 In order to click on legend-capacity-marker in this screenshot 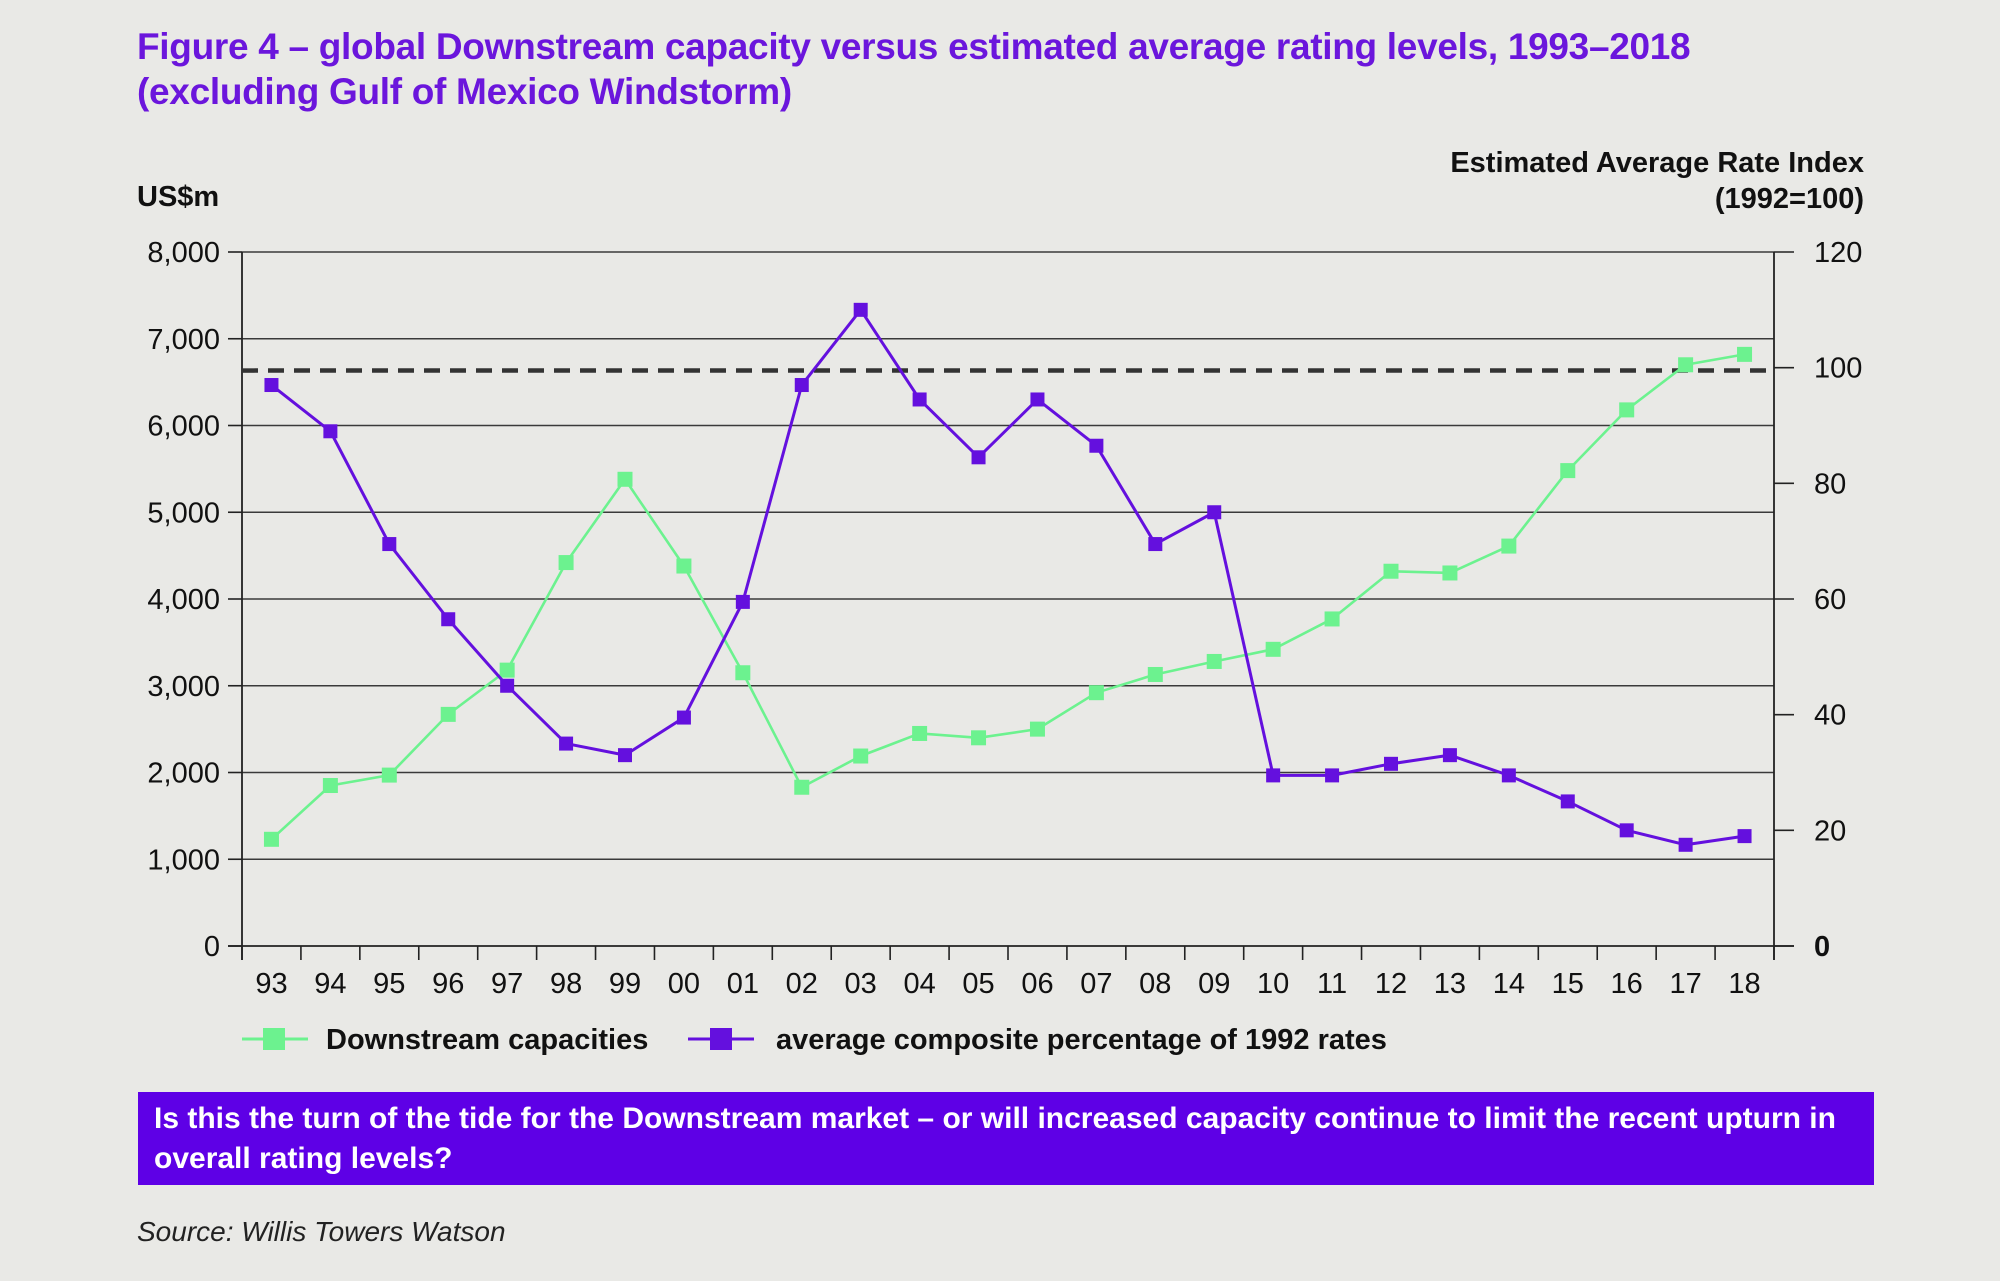, I will do `click(274, 1039)`.